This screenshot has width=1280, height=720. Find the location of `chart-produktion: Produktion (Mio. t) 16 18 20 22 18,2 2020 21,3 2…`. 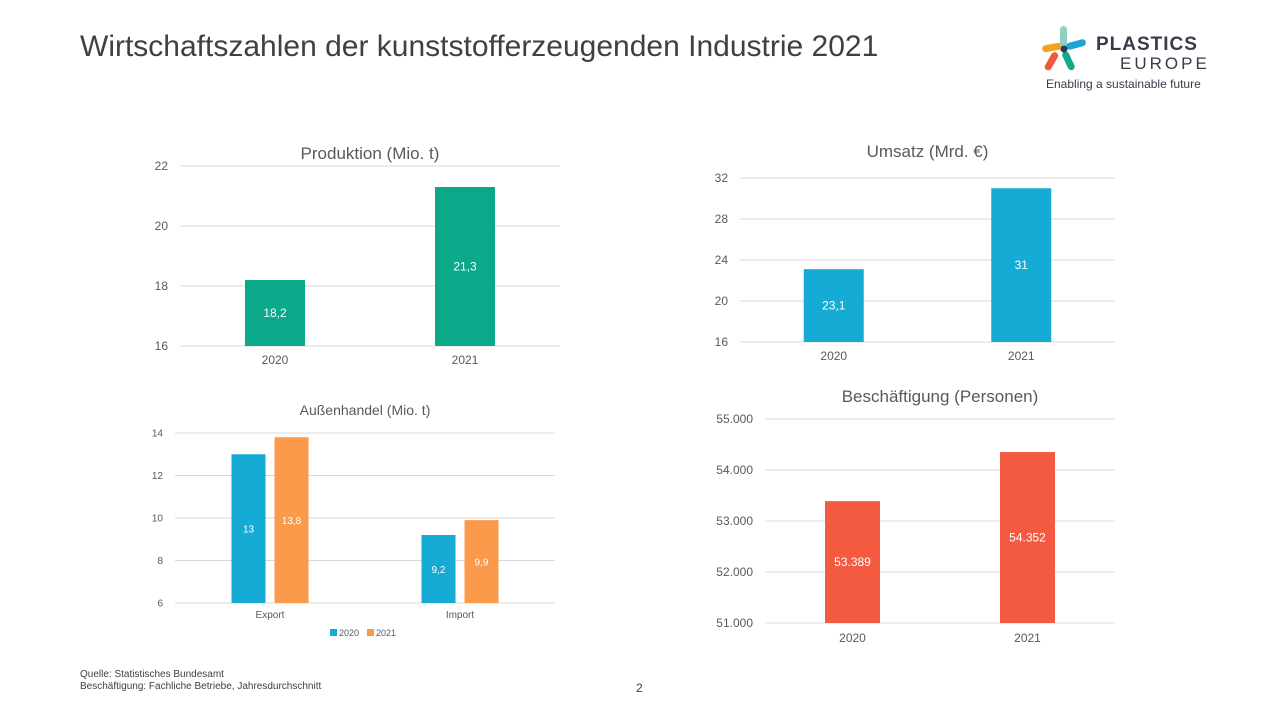

chart-produktion: Produktion (Mio. t) 16 18 20 22 18,2 2020 21,3 2… is located at coordinates (357, 255).